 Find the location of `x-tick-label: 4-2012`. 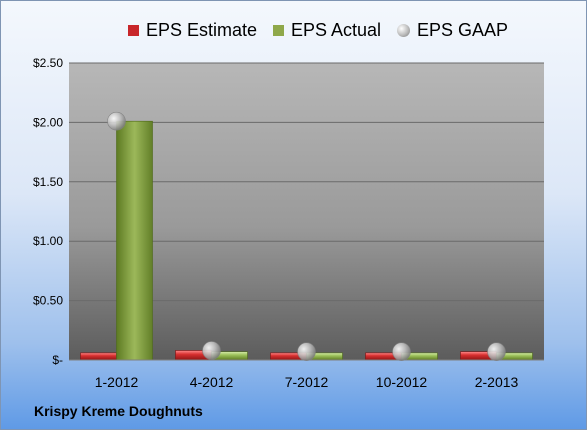

x-tick-label: 4-2012 is located at coordinates (212, 382).